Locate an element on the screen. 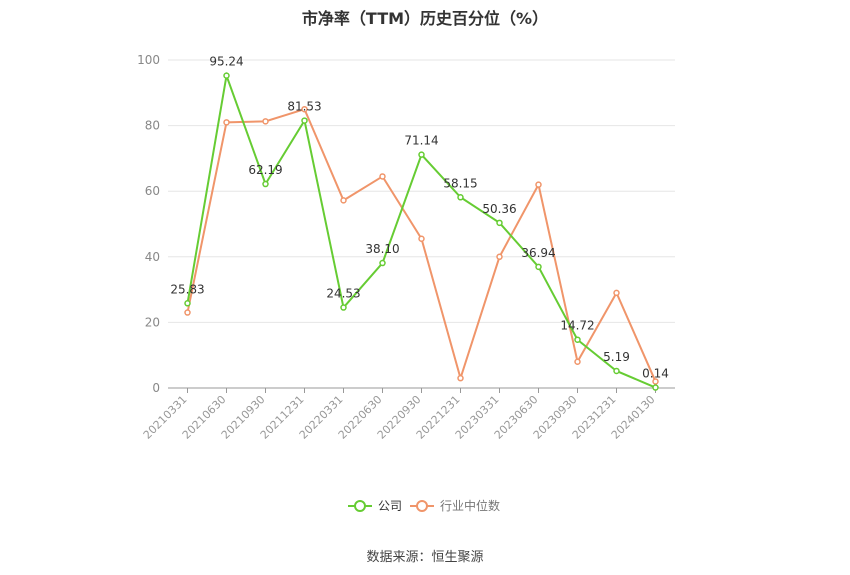 The width and height of the screenshot is (850, 575). data-label: 62.19 is located at coordinates (265, 170).